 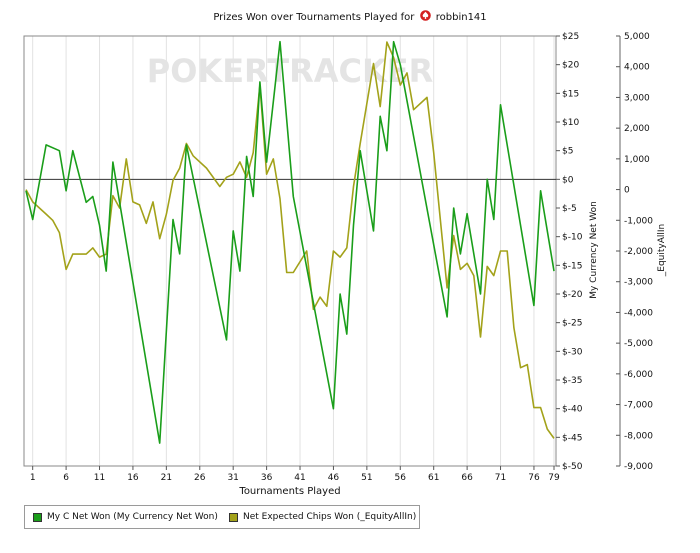 What do you see at coordinates (233, 517) in the screenshot?
I see `legend-swatch-expected-chips` at bounding box center [233, 517].